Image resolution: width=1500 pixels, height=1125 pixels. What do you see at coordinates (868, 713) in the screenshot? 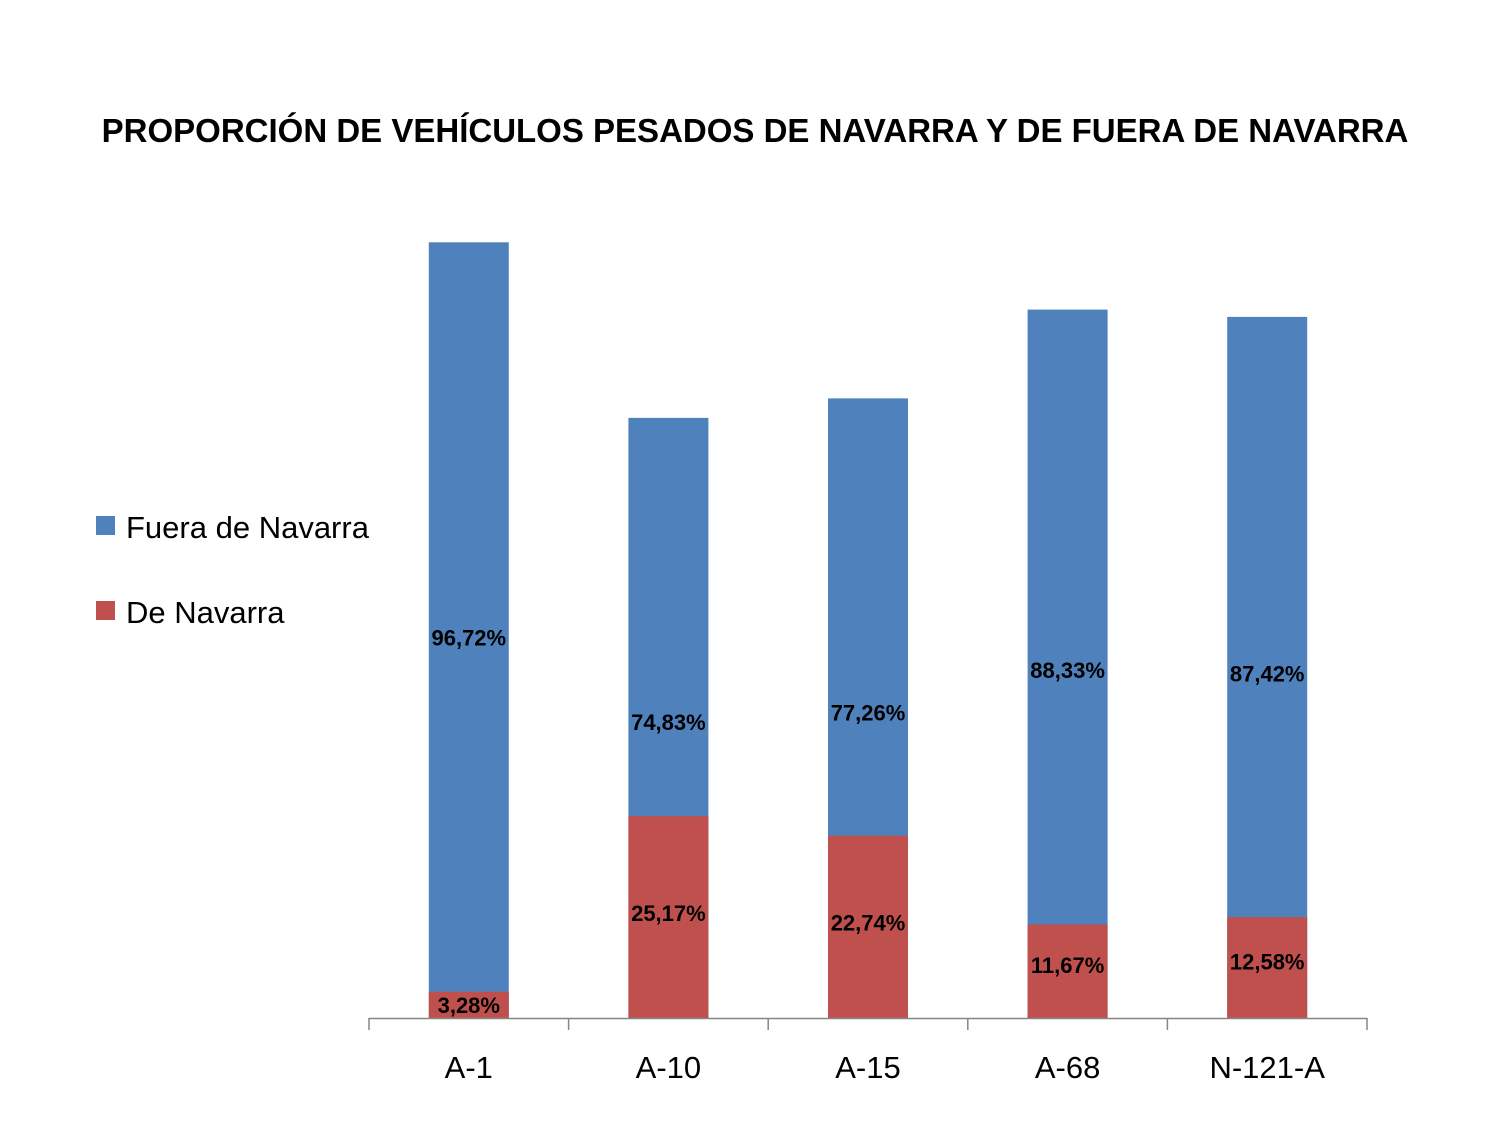
I see `data-label-fuera-de-navarra-a-15: 77,26%` at bounding box center [868, 713].